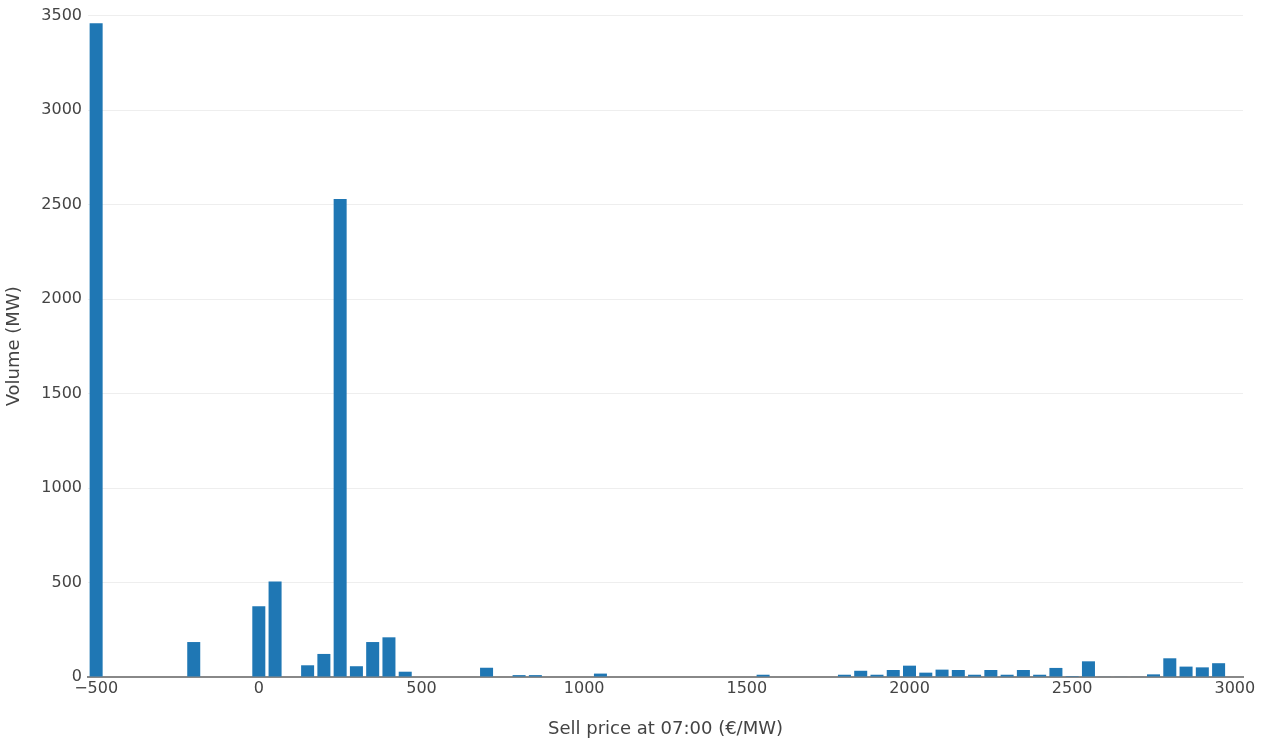  What do you see at coordinates (747, 687) in the screenshot?
I see `x-tick-label: 1500` at bounding box center [747, 687].